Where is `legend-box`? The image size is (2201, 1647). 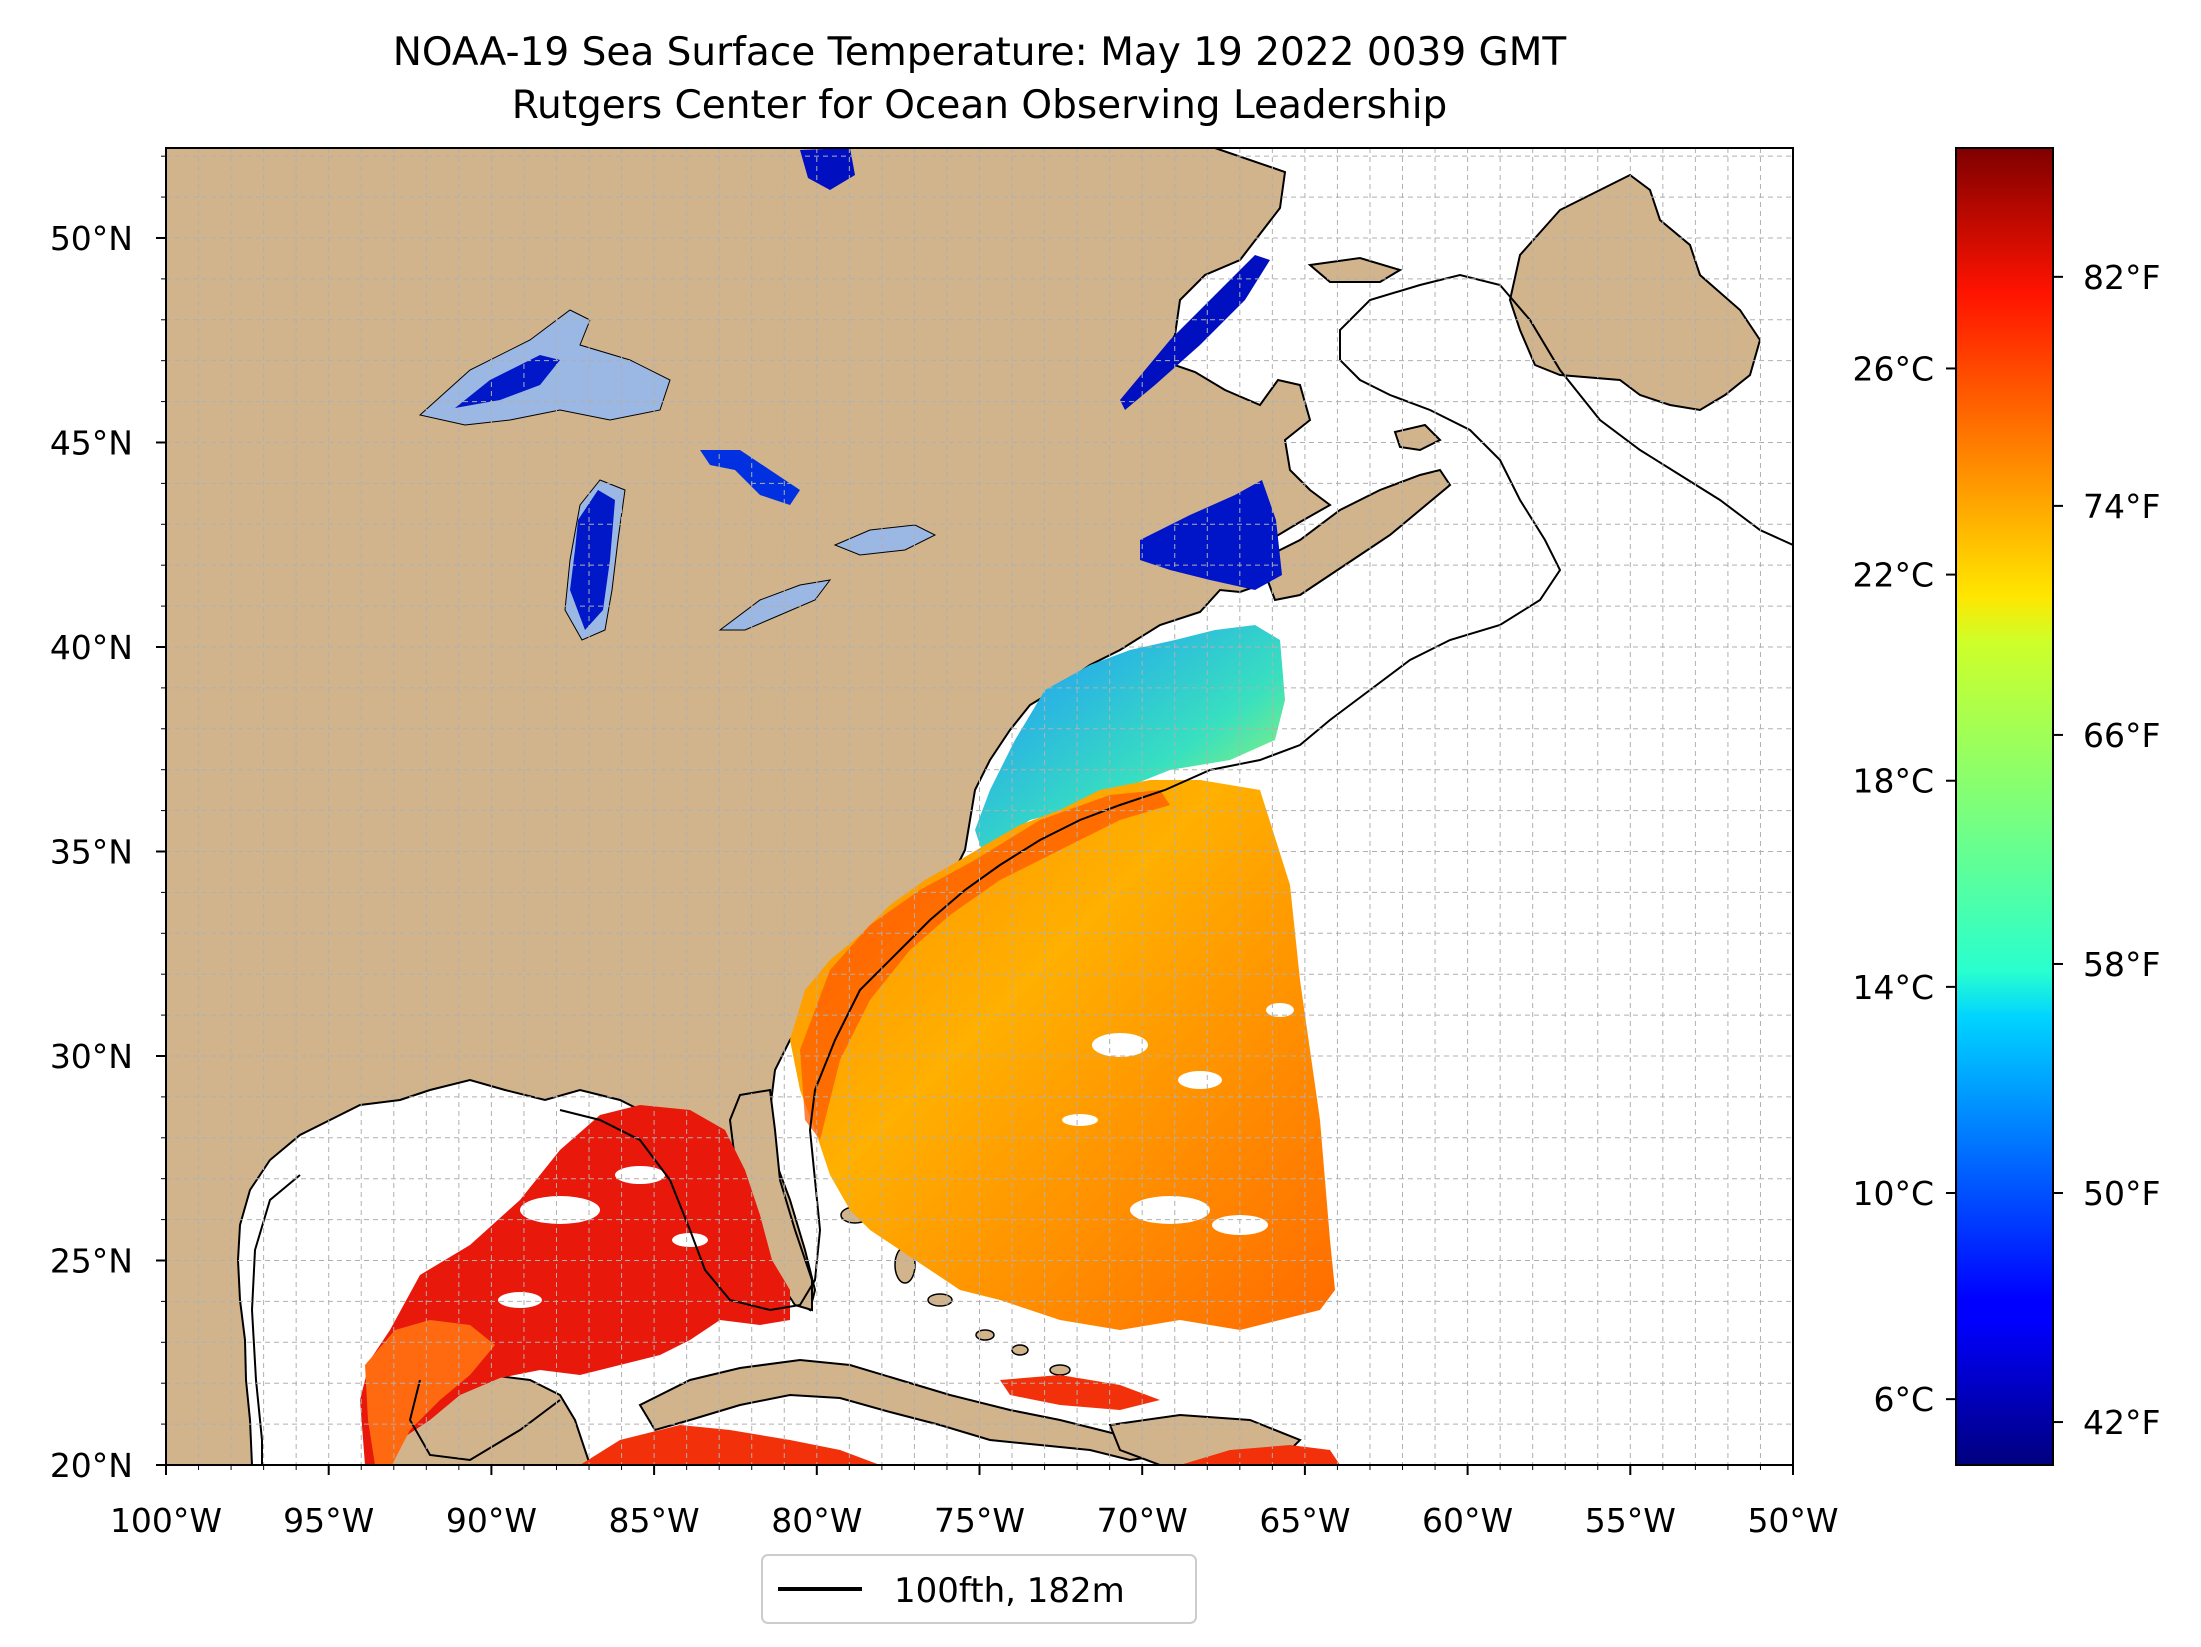
legend-box is located at coordinates (979, 1589).